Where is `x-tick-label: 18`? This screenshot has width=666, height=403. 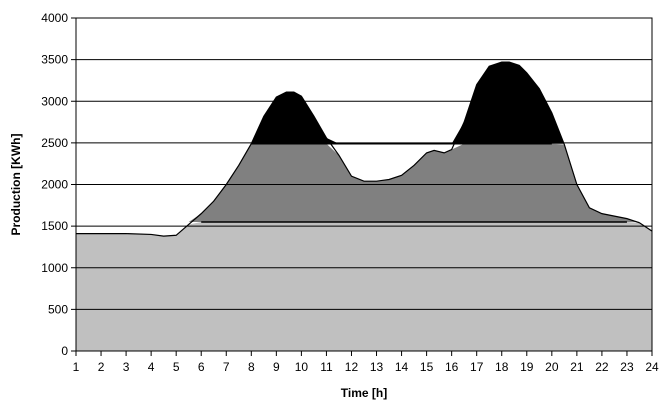 x-tick-label: 18 is located at coordinates (502, 367).